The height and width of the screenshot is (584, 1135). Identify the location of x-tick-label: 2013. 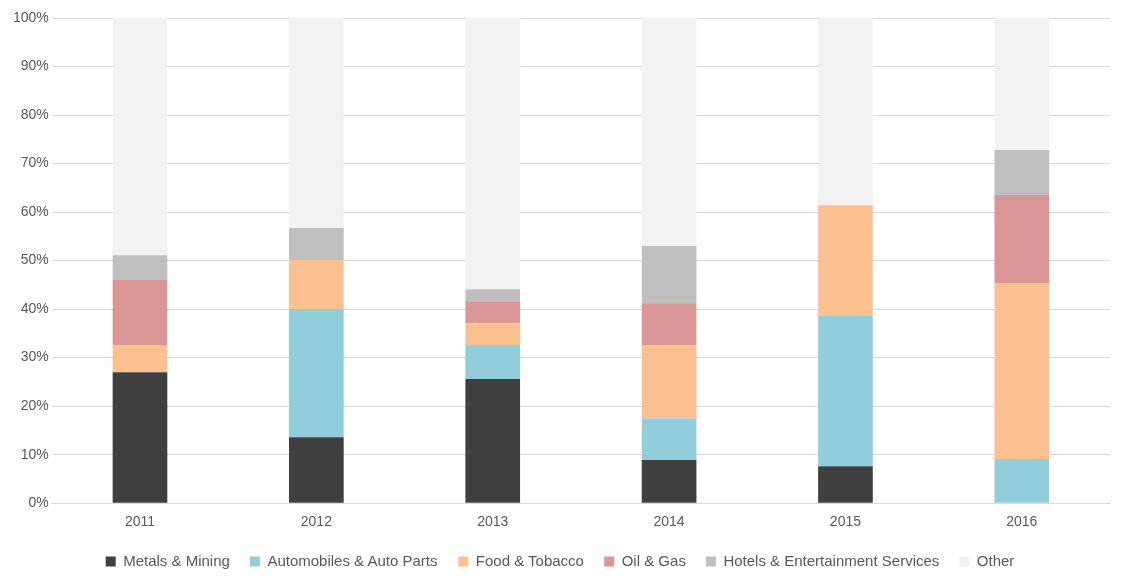
(493, 521).